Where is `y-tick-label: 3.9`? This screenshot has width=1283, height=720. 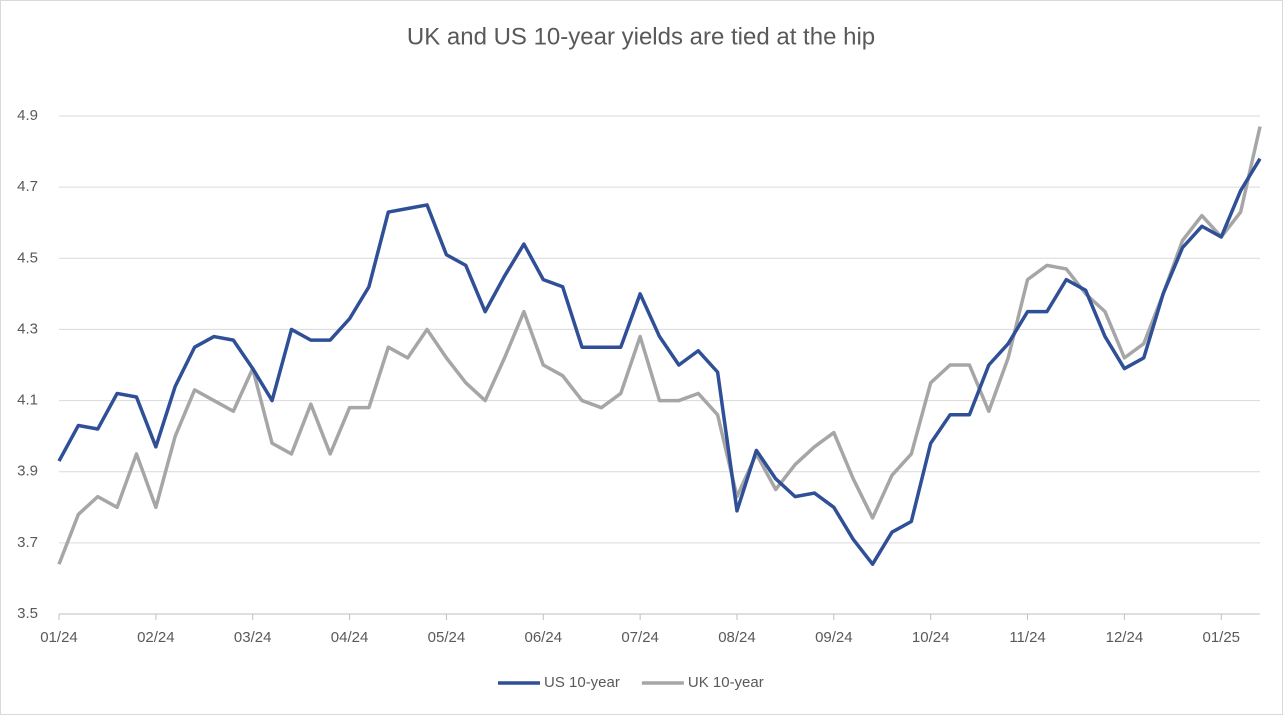 y-tick-label: 3.9 is located at coordinates (27, 471).